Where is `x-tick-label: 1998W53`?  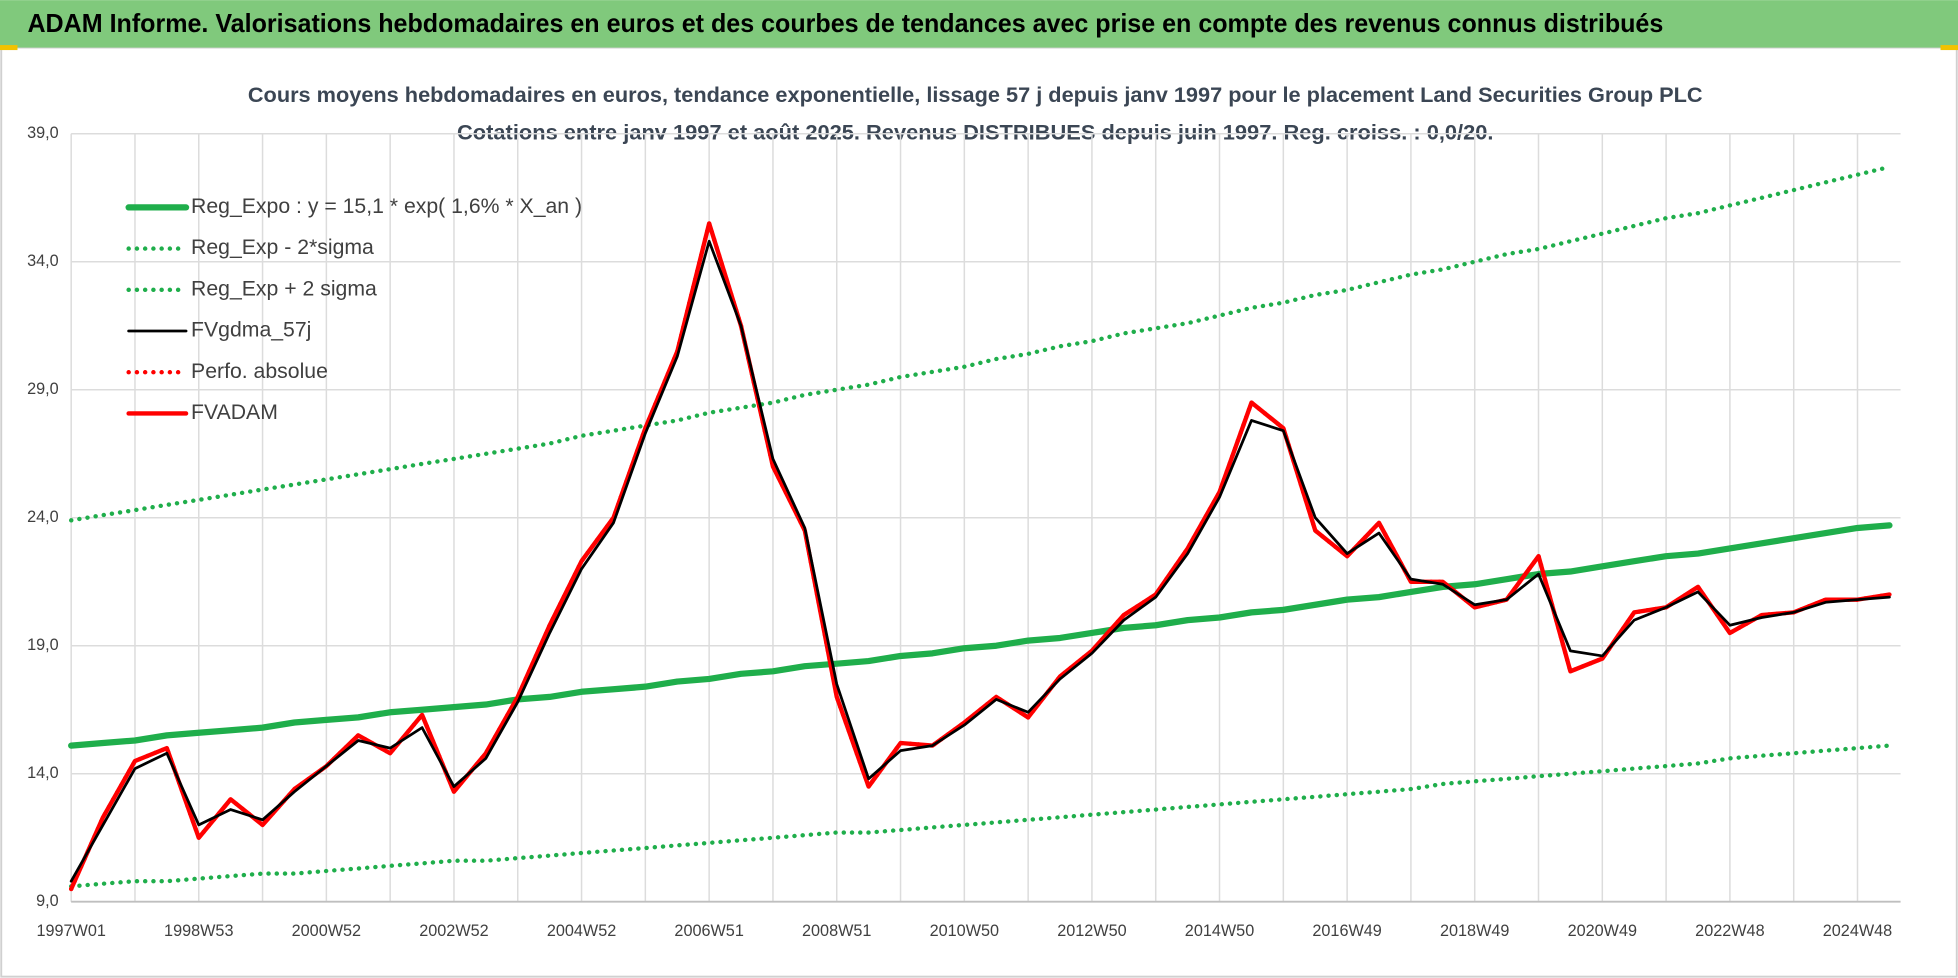 x-tick-label: 1998W53 is located at coordinates (198, 931).